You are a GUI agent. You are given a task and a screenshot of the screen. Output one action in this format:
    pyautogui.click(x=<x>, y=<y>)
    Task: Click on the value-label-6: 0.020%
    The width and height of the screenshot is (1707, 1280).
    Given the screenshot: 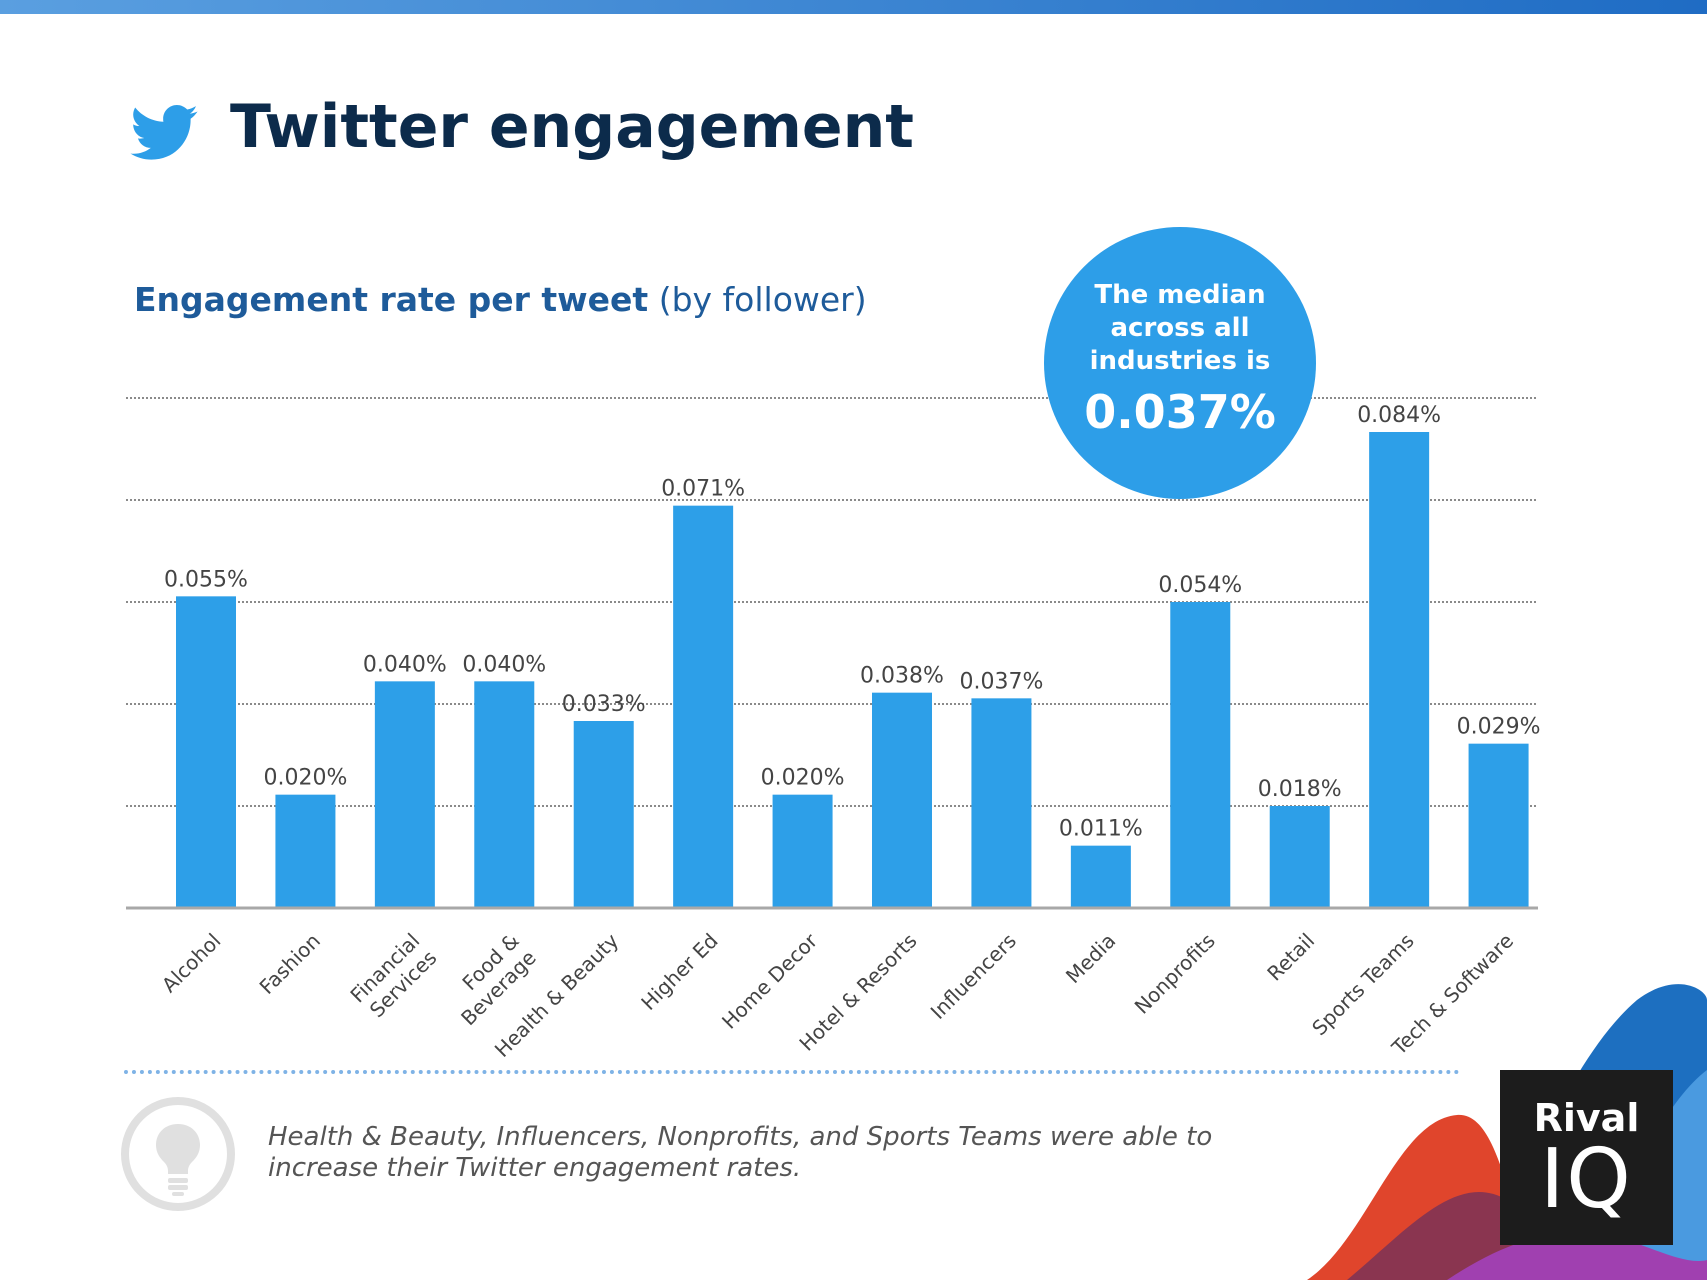 What is the action you would take?
    pyautogui.click(x=803, y=778)
    